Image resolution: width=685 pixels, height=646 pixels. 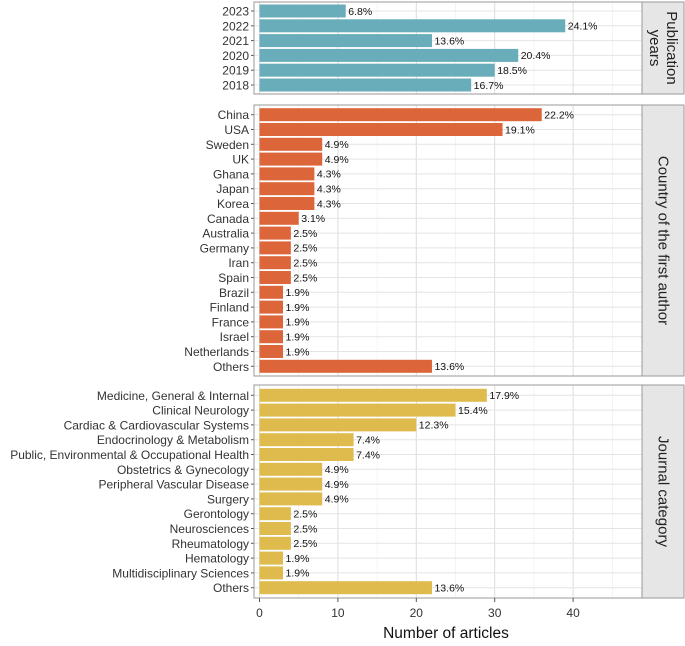 I want to click on category-label: Brazil, so click(x=234, y=293).